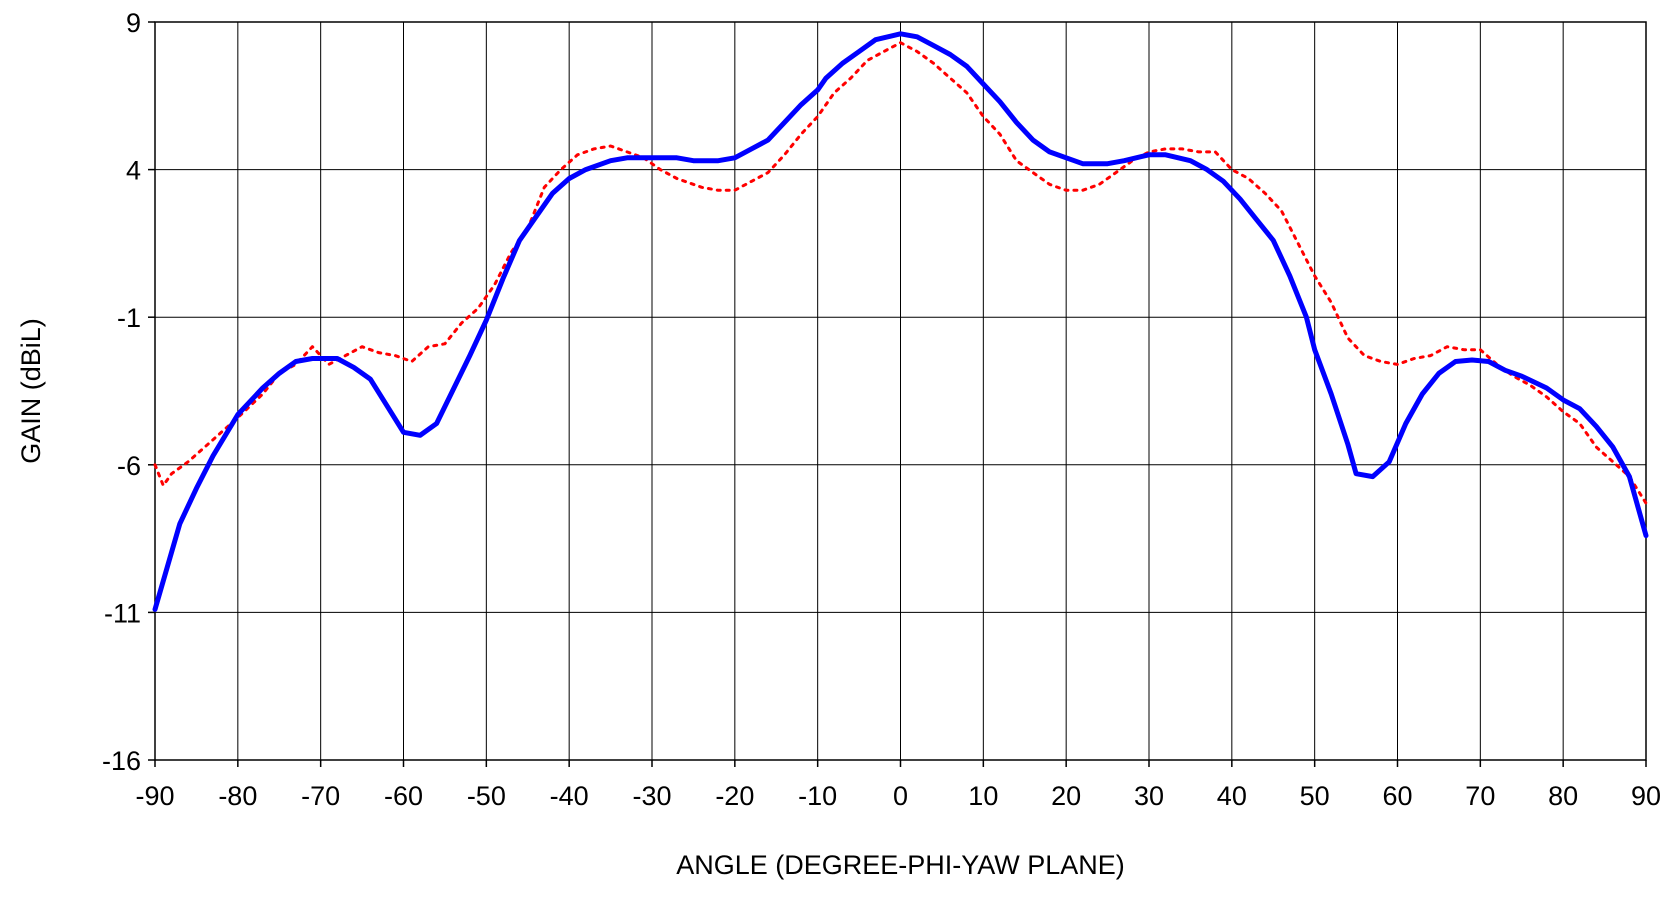 This screenshot has height=898, width=1679. Describe the element at coordinates (983, 796) in the screenshot. I see `x-tick-label: 10` at that location.